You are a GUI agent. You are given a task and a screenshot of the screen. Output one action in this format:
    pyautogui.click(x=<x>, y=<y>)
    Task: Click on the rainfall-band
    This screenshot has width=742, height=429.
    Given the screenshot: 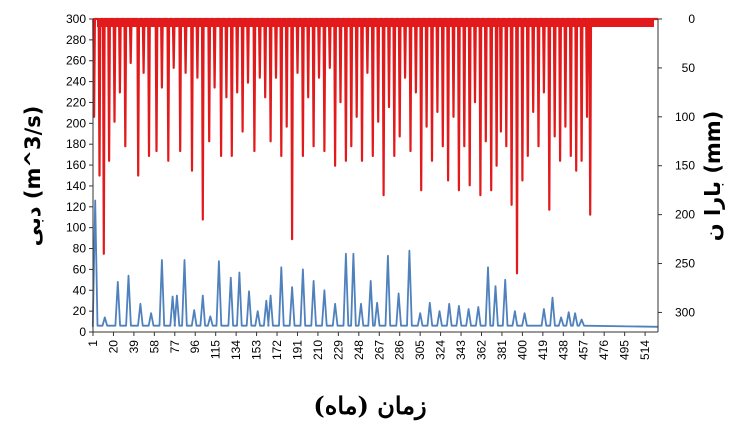 What is the action you would take?
    pyautogui.click(x=375, y=23)
    